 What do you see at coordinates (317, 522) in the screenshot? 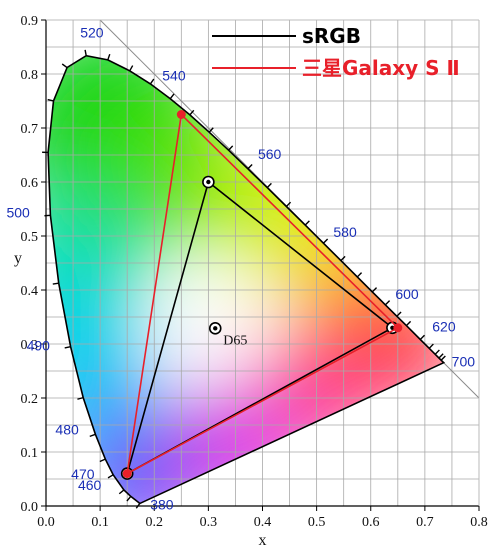
I see `x-tick-label: 0.5` at bounding box center [317, 522].